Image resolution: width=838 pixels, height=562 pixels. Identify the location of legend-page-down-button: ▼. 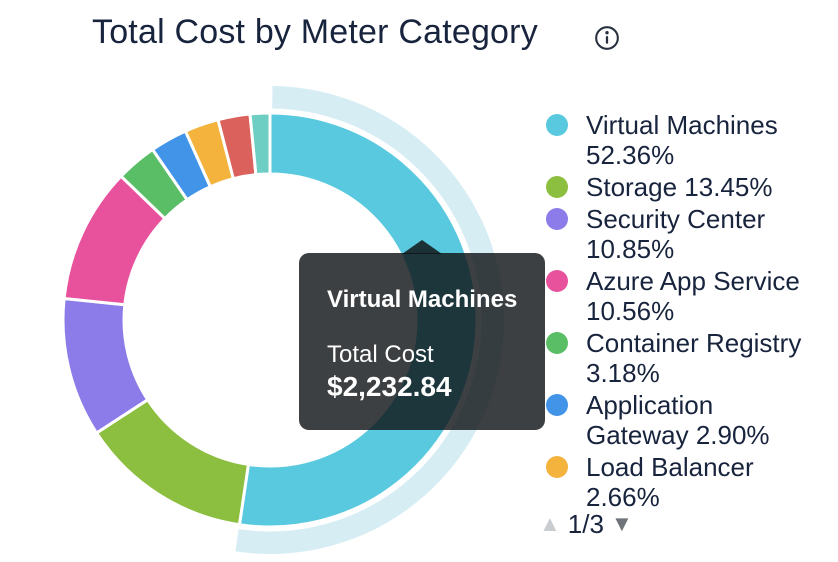
(621, 523).